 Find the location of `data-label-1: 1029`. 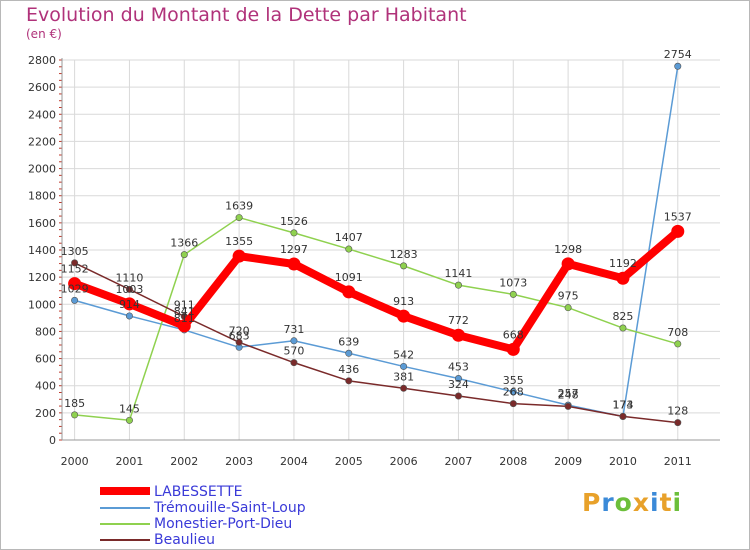

data-label-1: 1029 is located at coordinates (75, 288).